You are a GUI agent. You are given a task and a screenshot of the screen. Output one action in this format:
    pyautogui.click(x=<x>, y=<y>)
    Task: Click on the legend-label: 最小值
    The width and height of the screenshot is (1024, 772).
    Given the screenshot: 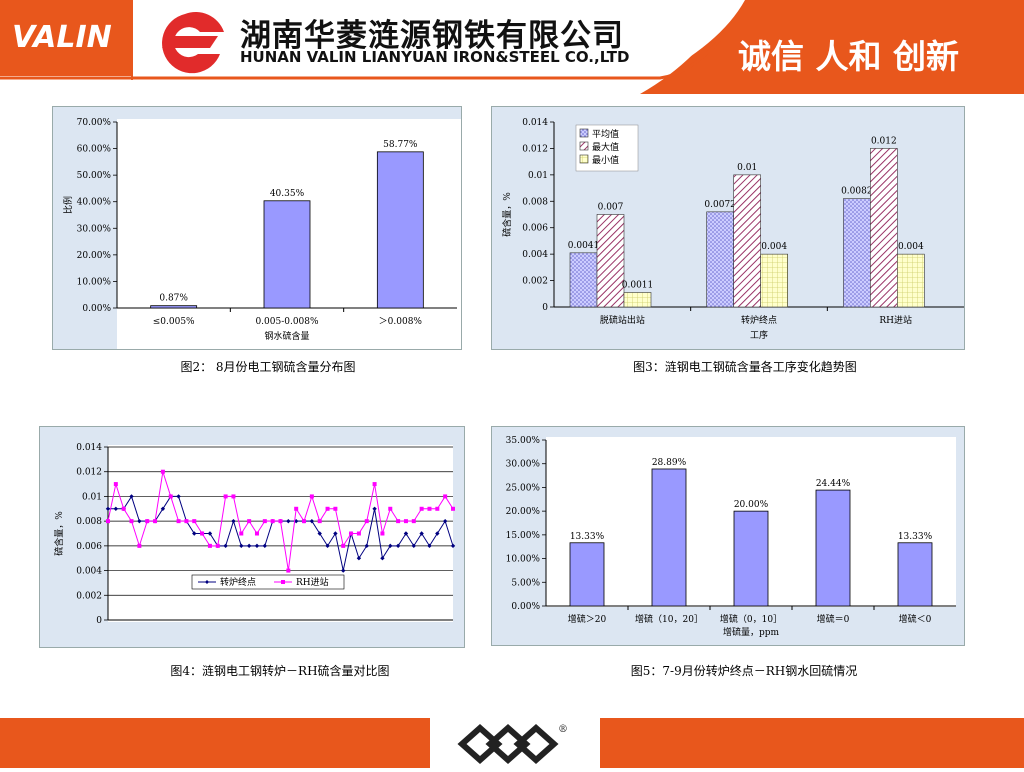 What is the action you would take?
    pyautogui.click(x=605, y=160)
    